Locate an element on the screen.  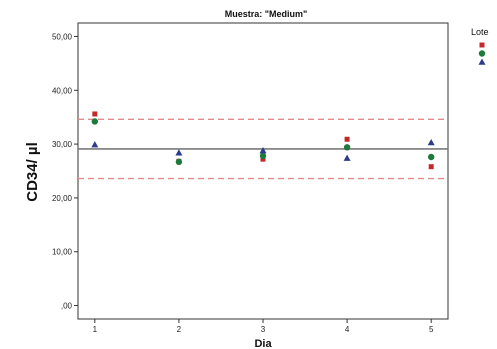
x-tick-label: 3 is located at coordinates (263, 329).